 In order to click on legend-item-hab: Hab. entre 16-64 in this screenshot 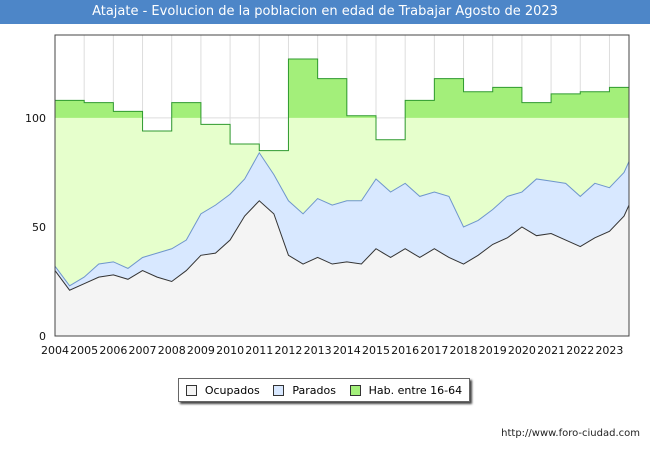, I will do `click(406, 390)`.